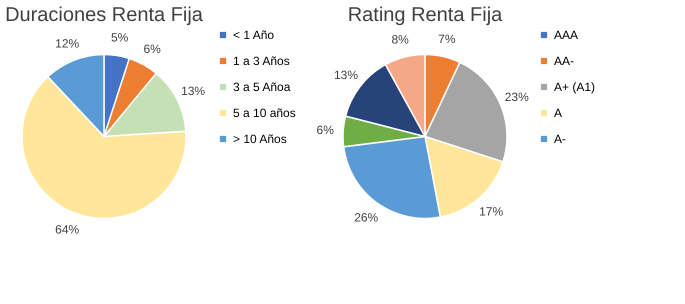 The image size is (685, 304). What do you see at coordinates (558, 113) in the screenshot?
I see `legend-label: A` at bounding box center [558, 113].